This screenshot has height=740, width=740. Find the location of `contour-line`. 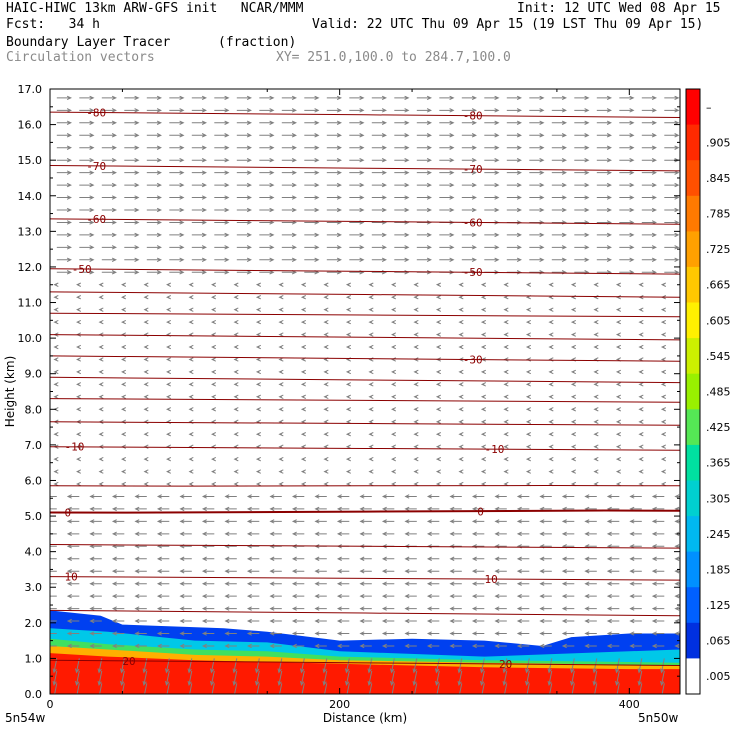

contour-line is located at coordinates (365, 486).